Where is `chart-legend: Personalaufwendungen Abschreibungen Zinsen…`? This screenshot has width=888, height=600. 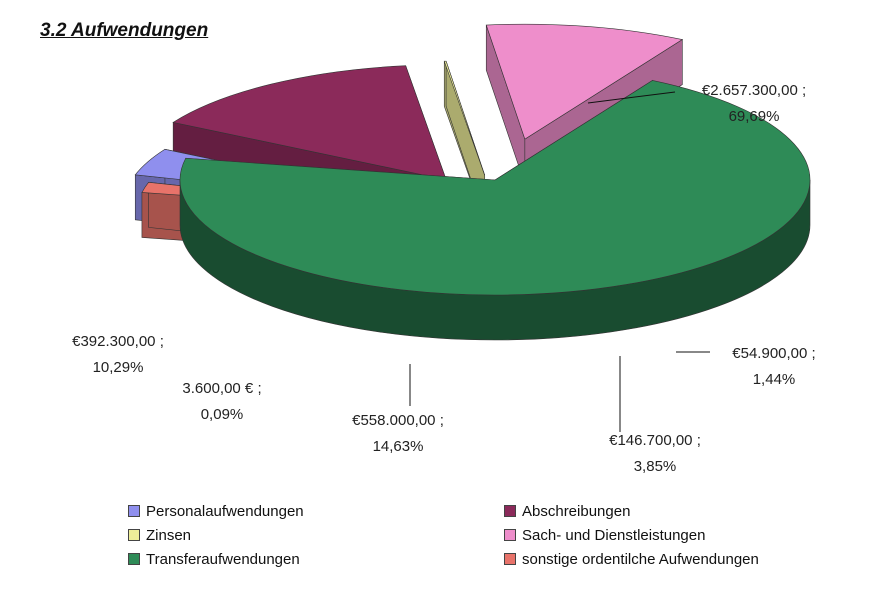 chart-legend: Personalaufwendungen Abschreibungen Zinsen… is located at coordinates (478, 535).